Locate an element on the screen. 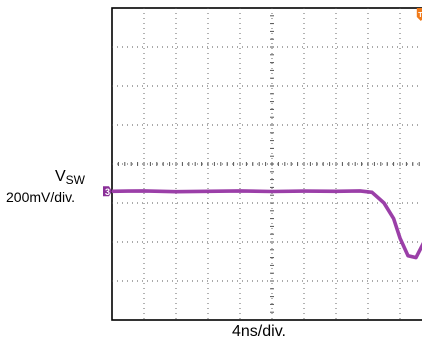 This screenshot has height=349, width=422. signal-label: VSW is located at coordinates (70, 177).